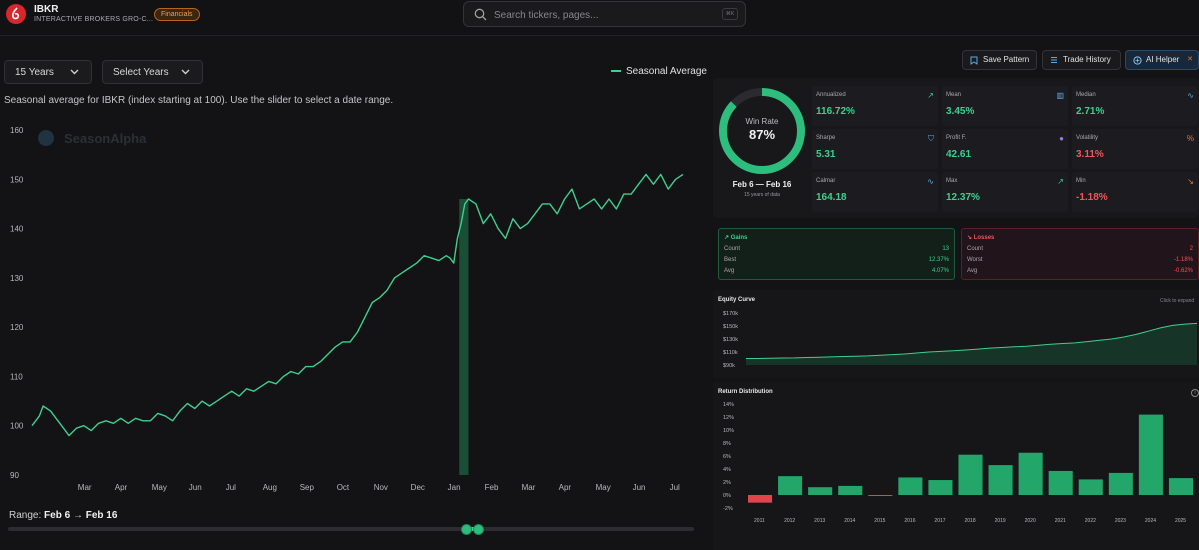 This screenshot has height=550, width=1199. Describe the element at coordinates (63, 515) in the screenshot. I see `range-label: Range: Feb 6 → Feb 16` at that location.